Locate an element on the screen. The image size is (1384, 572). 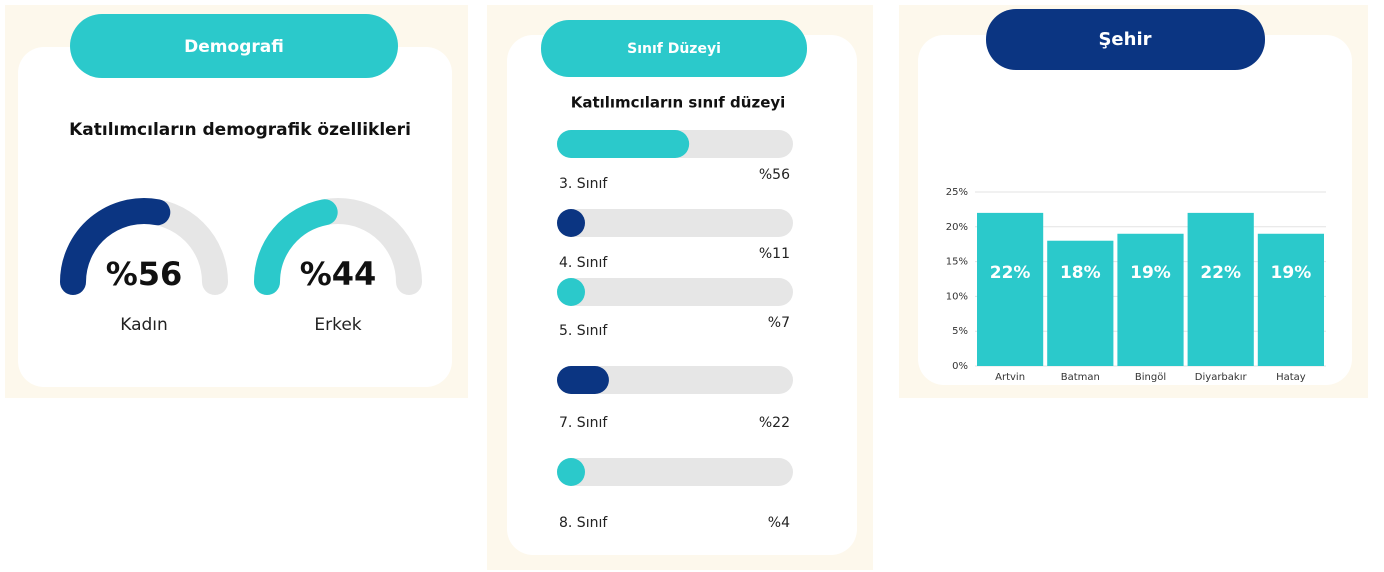
y-tick-label: 10% is located at coordinates (957, 296).